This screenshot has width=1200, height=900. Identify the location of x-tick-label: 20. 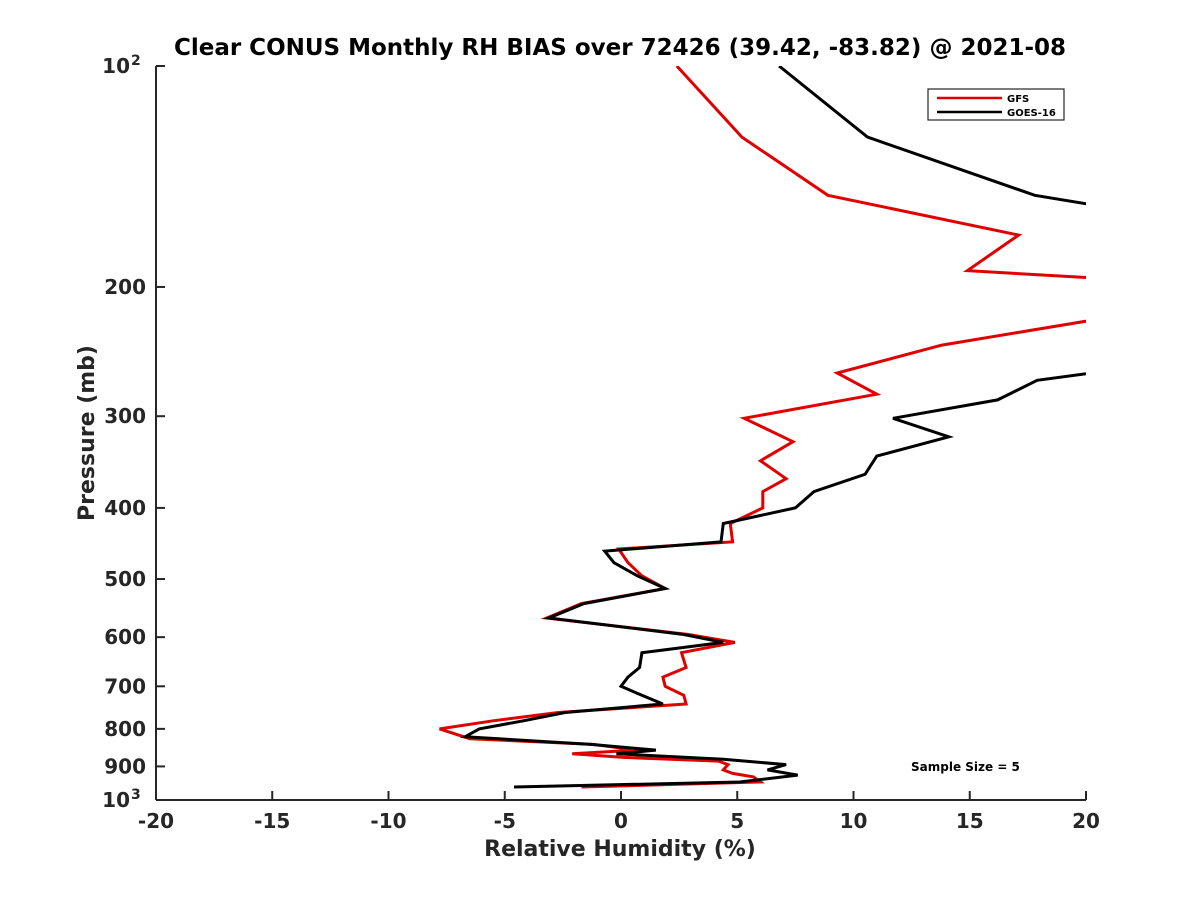
(1086, 821).